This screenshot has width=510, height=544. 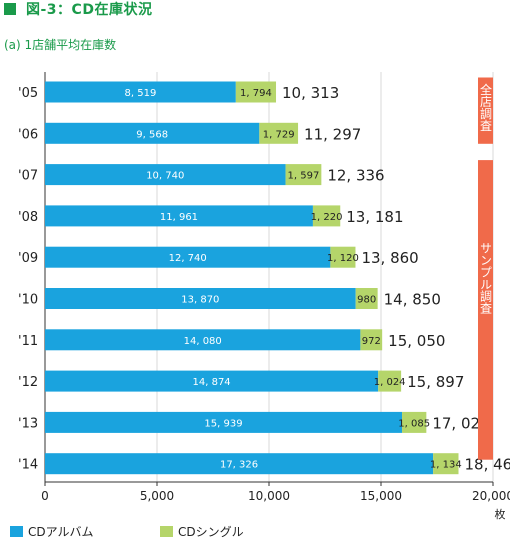 I want to click on total-value-label: 15, 050, so click(x=416, y=341).